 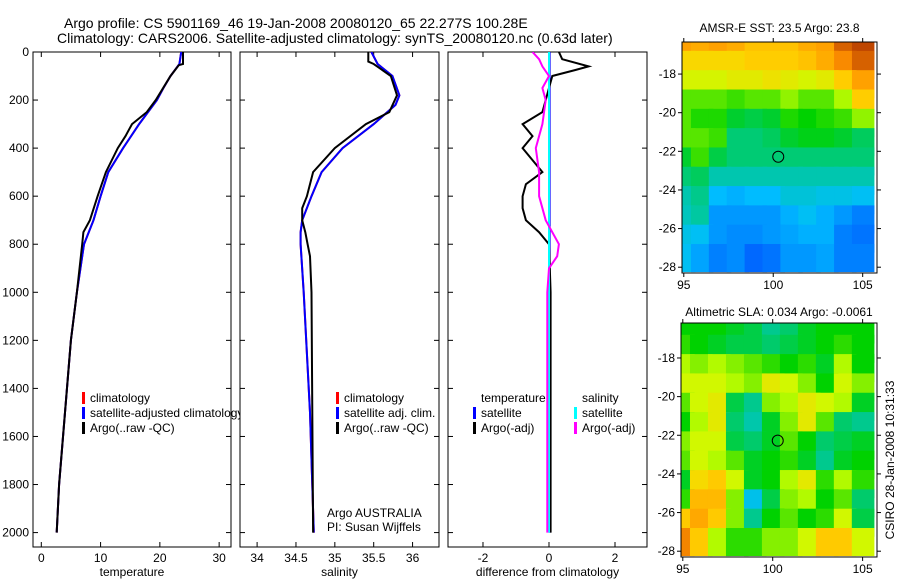 I want to click on annotation-text: PI: Susan Wijffels, so click(x=374, y=527).